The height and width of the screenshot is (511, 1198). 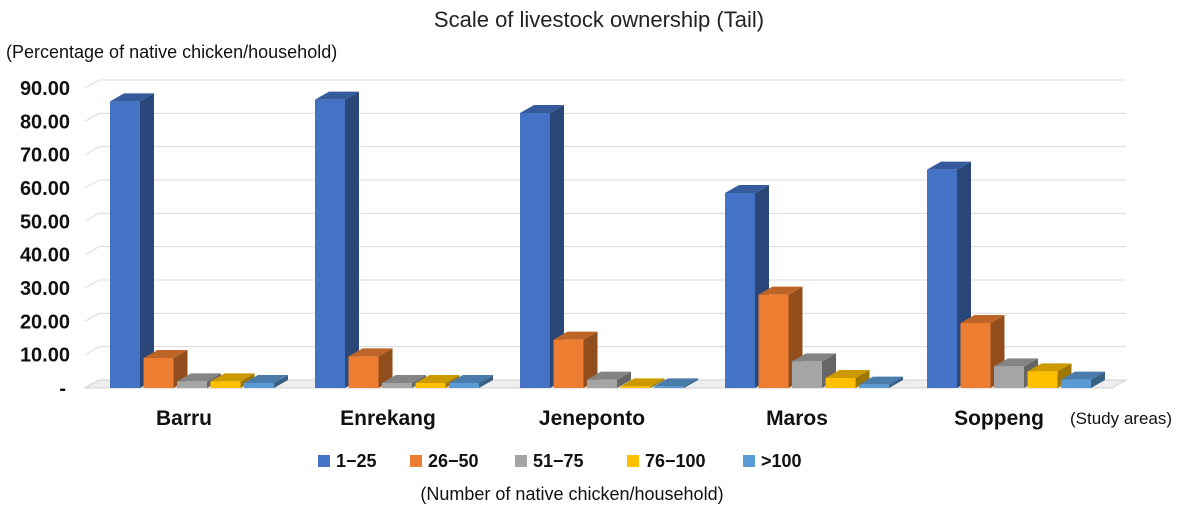 What do you see at coordinates (388, 418) in the screenshot?
I see `category-label: Enrekang` at bounding box center [388, 418].